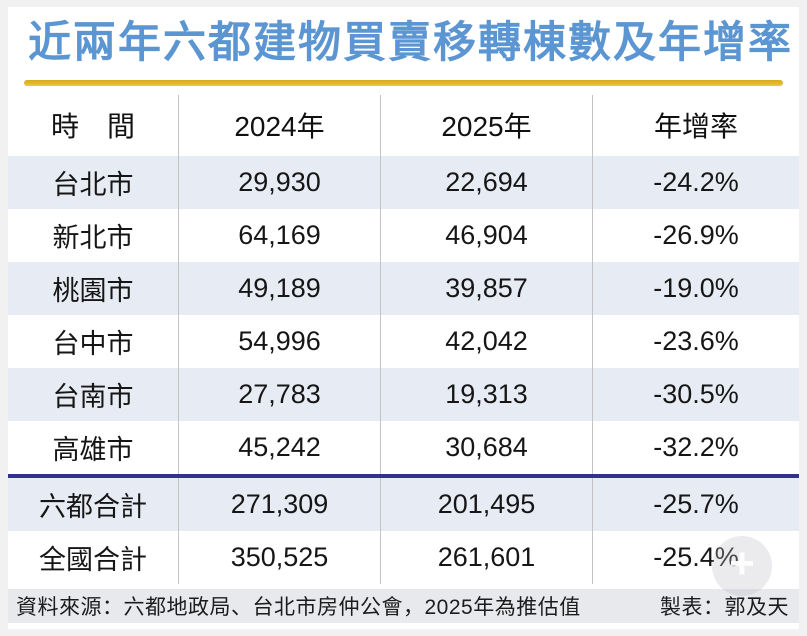 Image resolution: width=807 pixels, height=636 pixels. I want to click on source-note: 資料來源：六都地政局、台北市房仲公會，2025年為推估值, so click(298, 607).